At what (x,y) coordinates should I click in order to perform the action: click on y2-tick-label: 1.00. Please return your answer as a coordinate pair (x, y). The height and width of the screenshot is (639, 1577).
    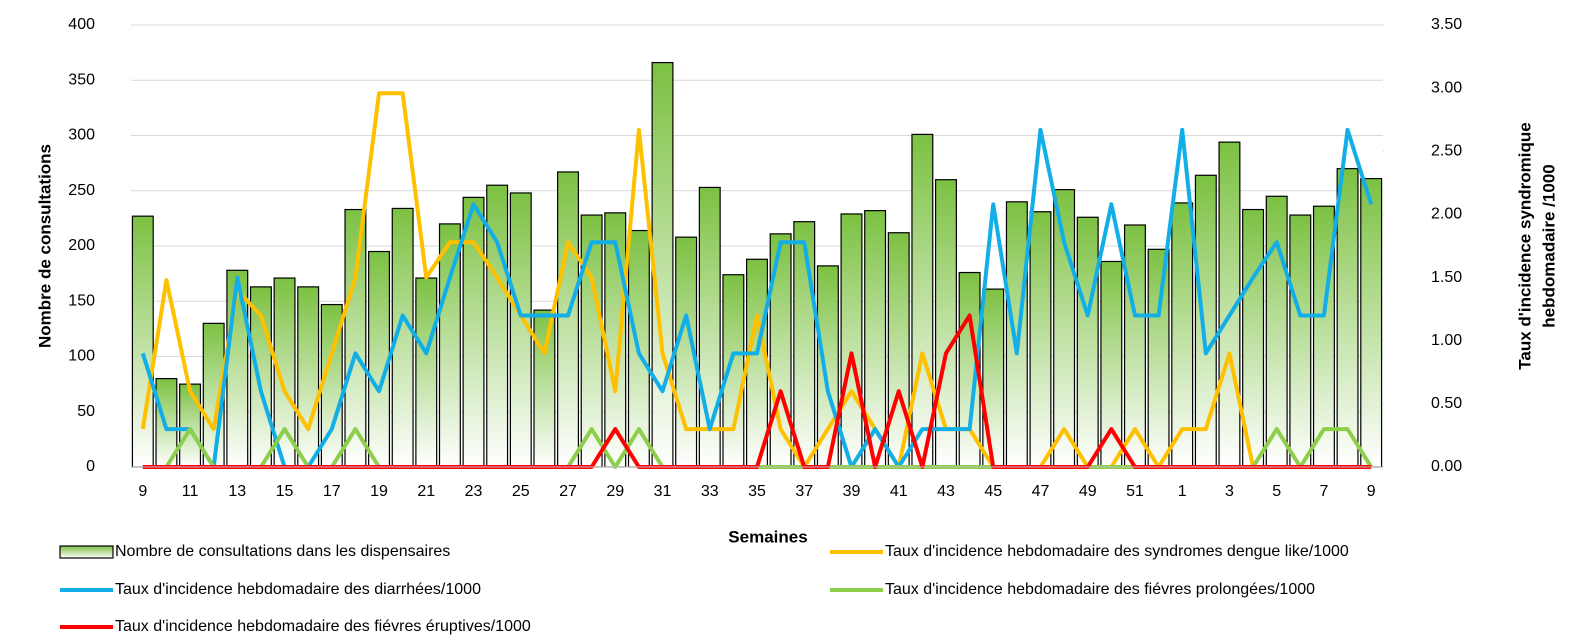
    Looking at the image, I should click on (1446, 340).